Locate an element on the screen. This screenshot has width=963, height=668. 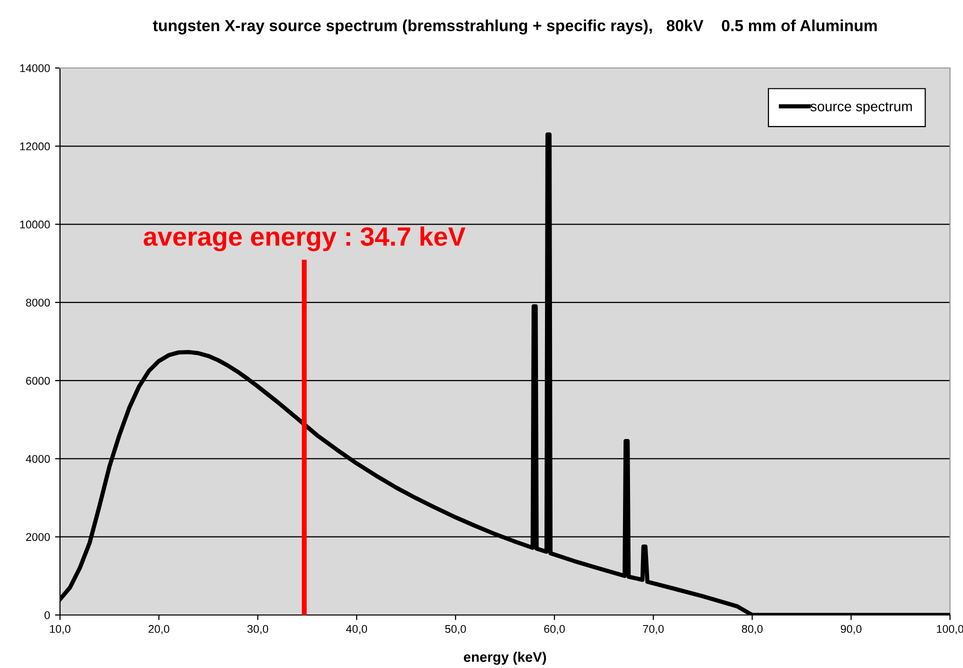
y-tick-label: 0 is located at coordinates (47, 615).